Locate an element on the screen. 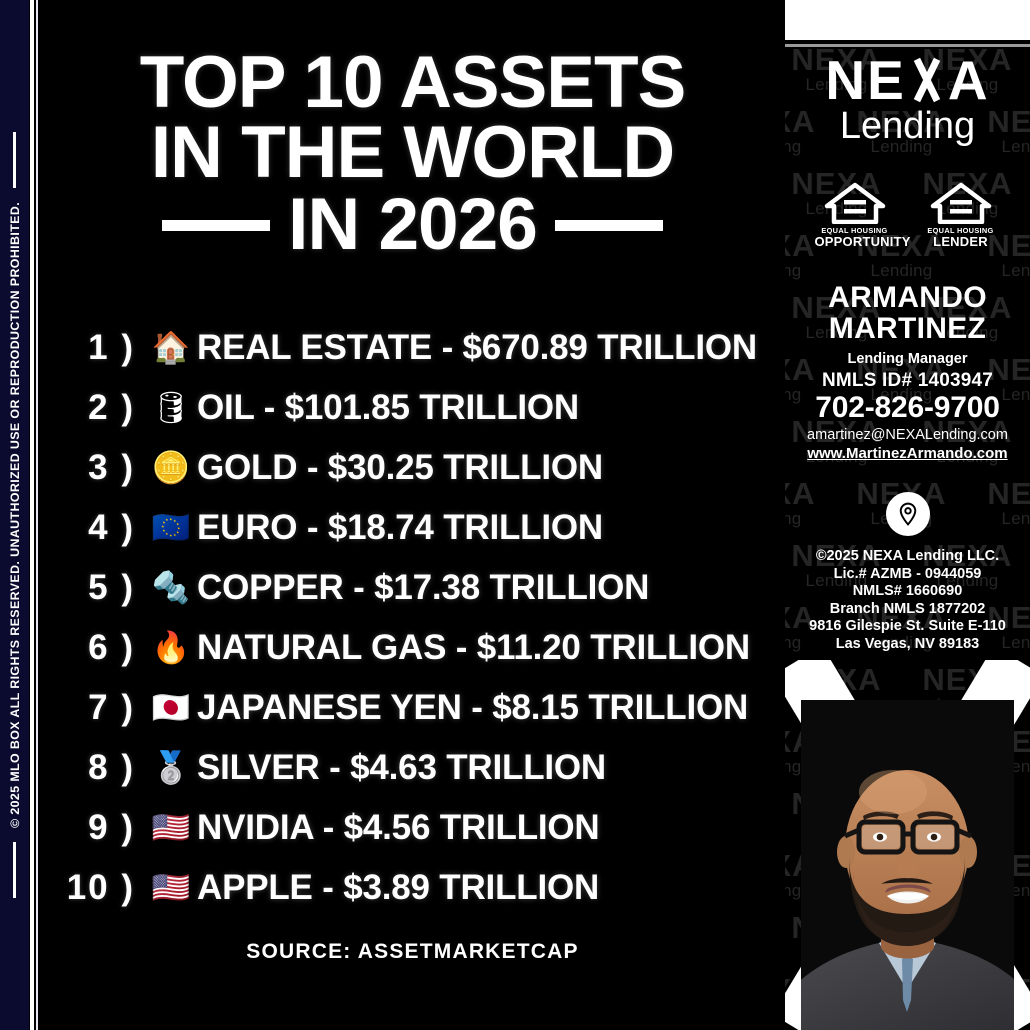 Image resolution: width=1030 pixels, height=1030 pixels. asset-row: 7 ) 🇯🇵 JAPANESE YEN - $8.15 TRILLION is located at coordinates (412, 708).